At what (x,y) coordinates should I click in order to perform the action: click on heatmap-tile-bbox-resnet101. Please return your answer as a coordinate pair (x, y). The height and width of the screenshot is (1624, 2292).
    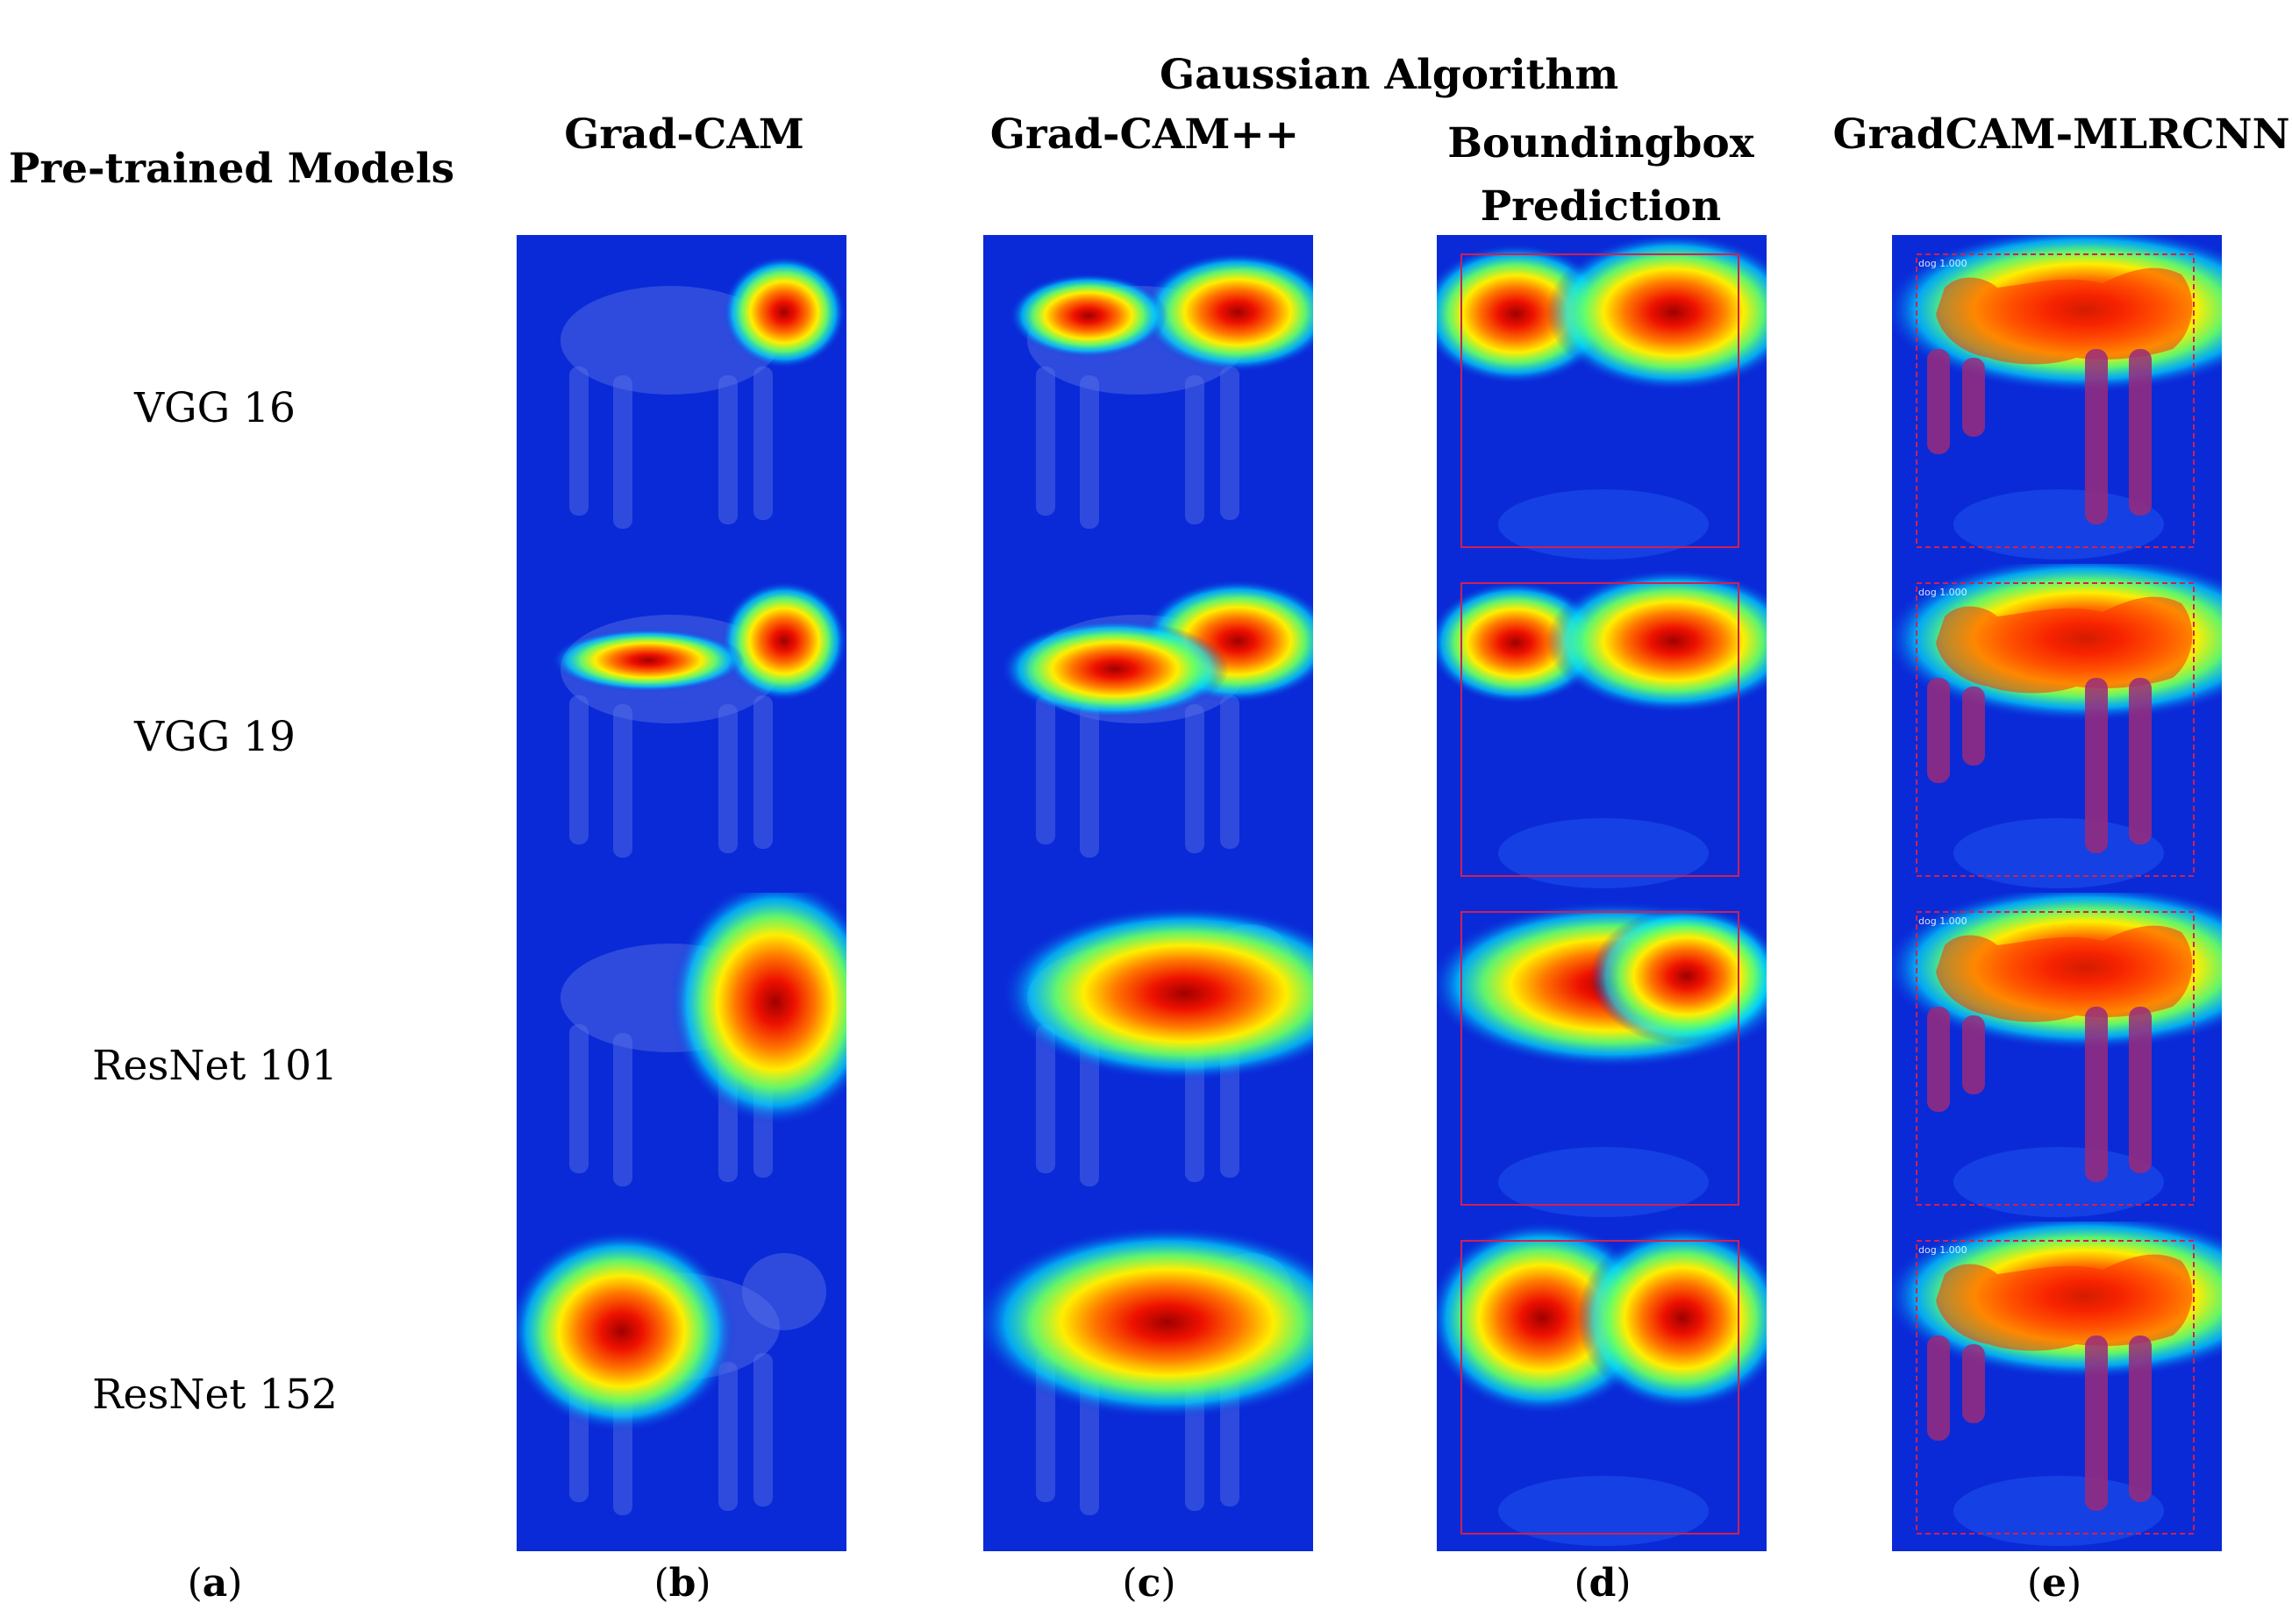
    Looking at the image, I should click on (1602, 1058).